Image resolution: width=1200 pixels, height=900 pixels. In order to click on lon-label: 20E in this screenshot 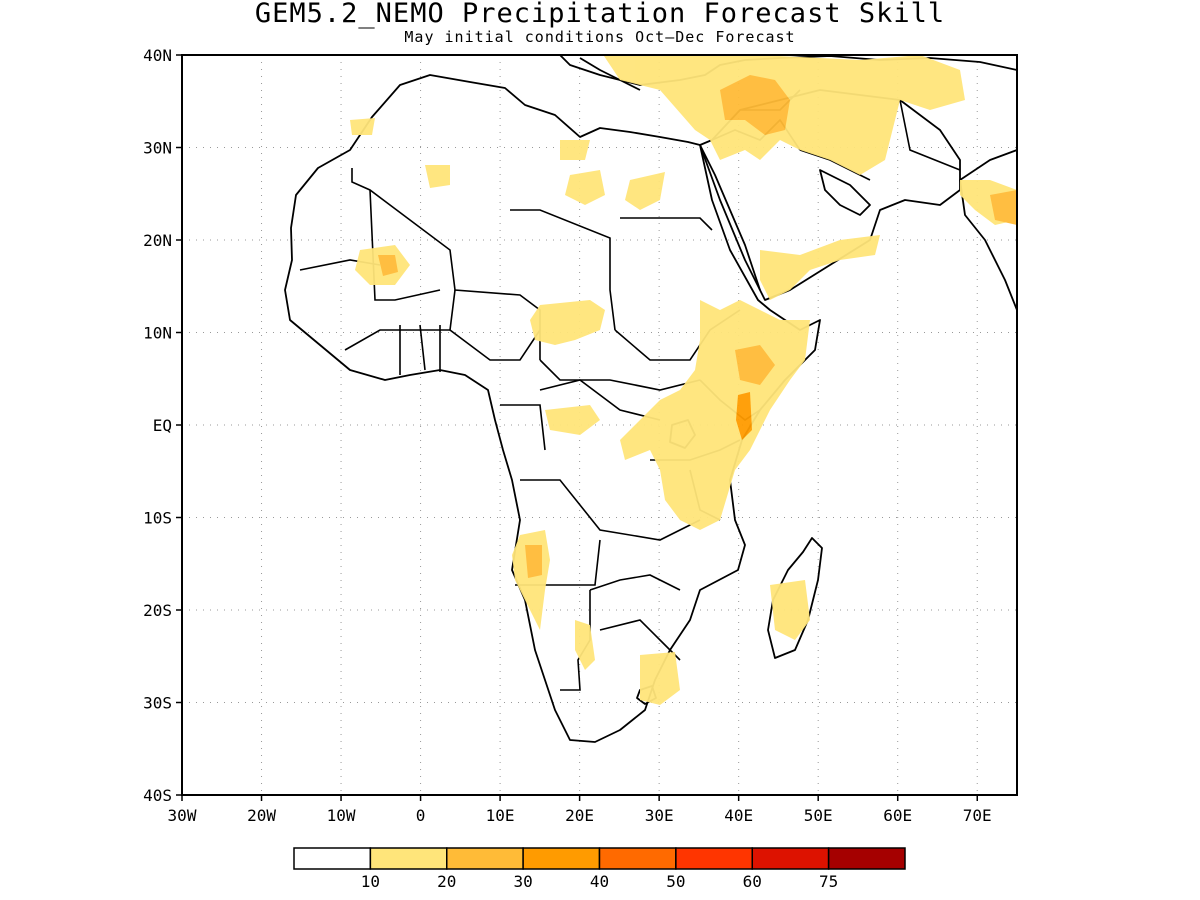, I will do `click(579, 815)`.